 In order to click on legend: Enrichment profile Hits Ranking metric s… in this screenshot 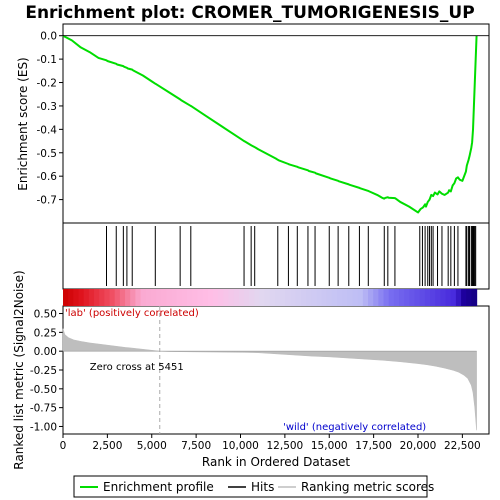, I will do `click(253, 486)`.